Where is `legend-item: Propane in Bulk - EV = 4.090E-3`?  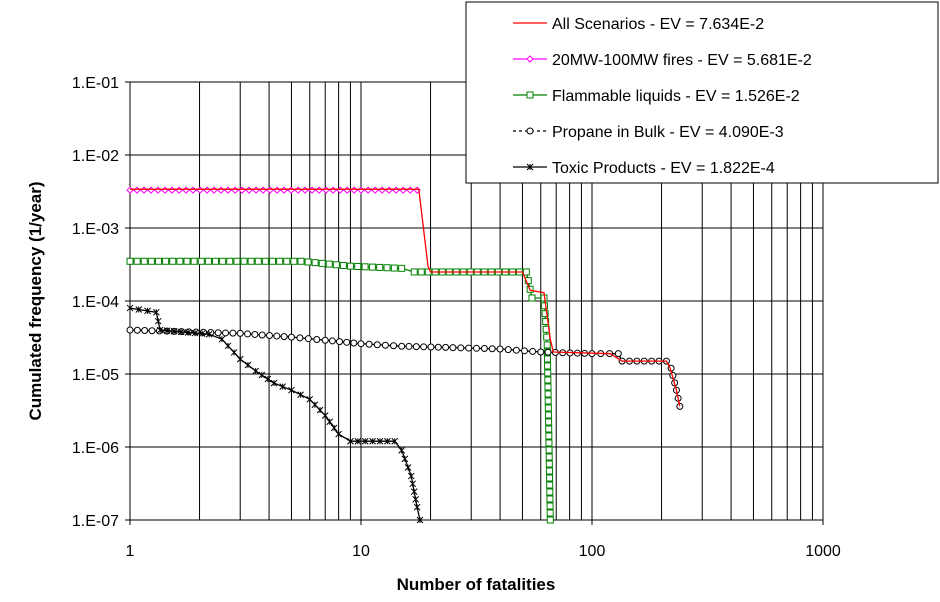
legend-item: Propane in Bulk - EV = 4.090E-3 is located at coordinates (648, 132).